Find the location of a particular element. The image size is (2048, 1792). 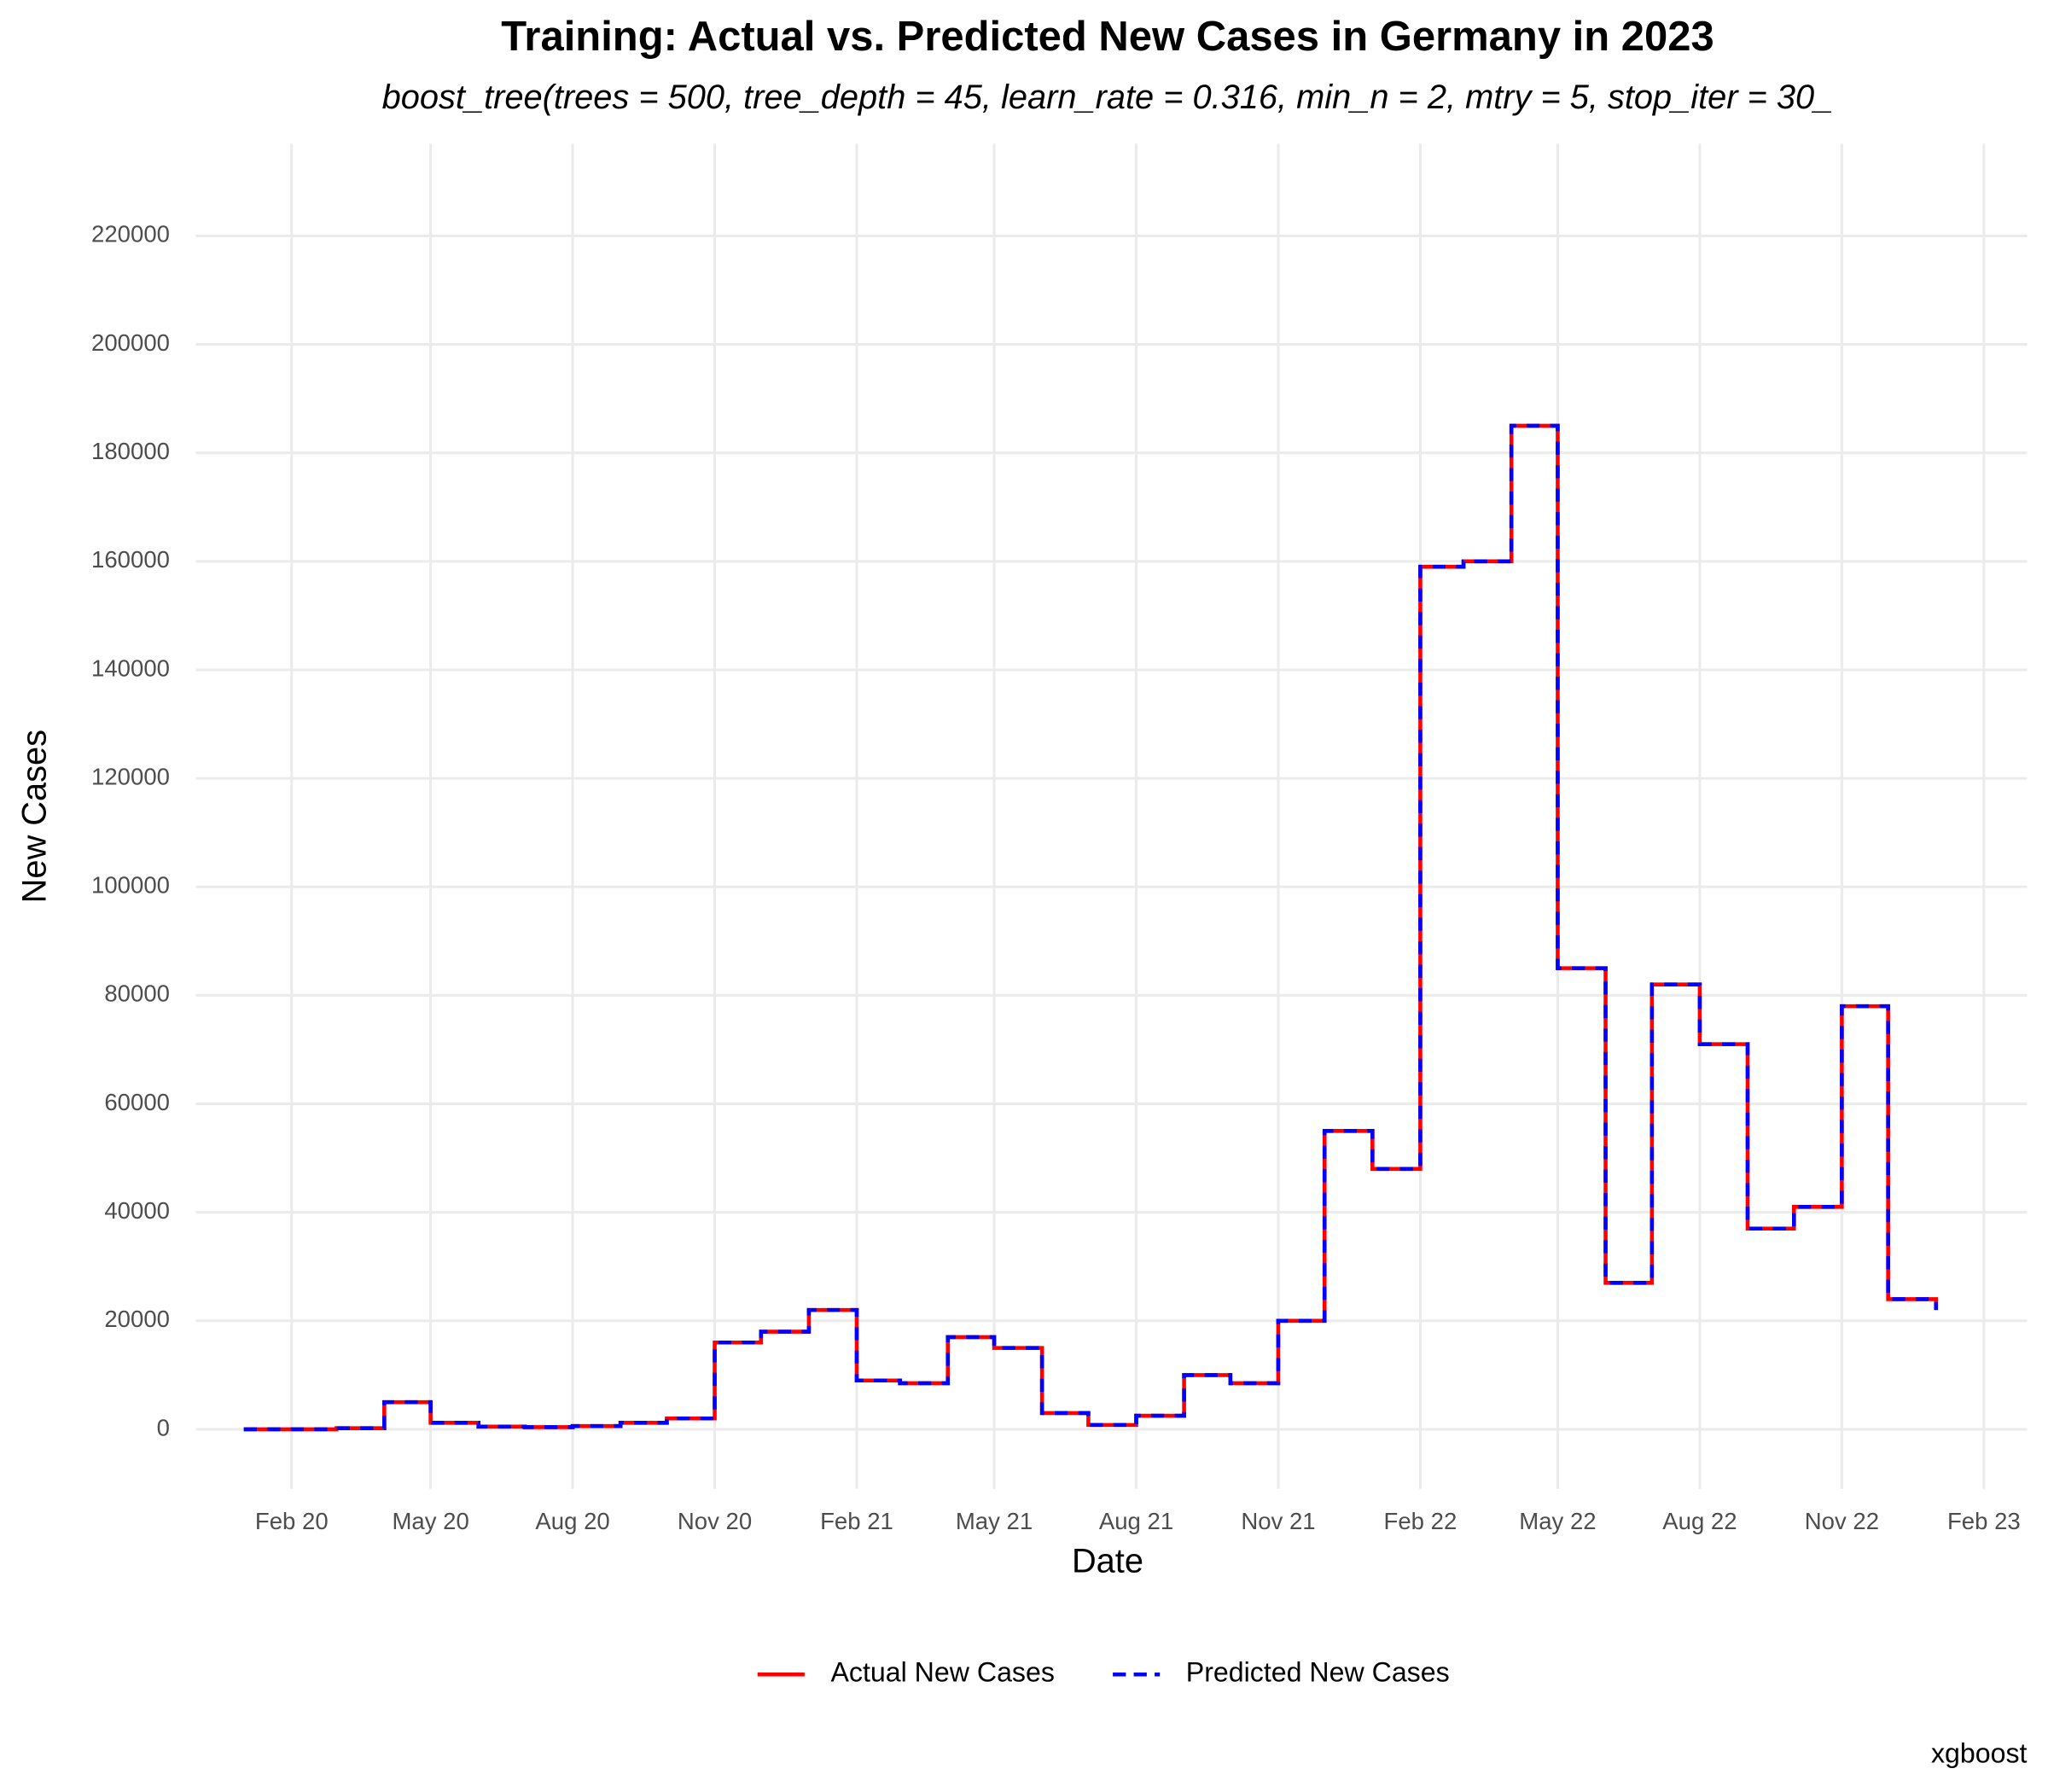

x-tick-label: Nov 22 is located at coordinates (1842, 1521).